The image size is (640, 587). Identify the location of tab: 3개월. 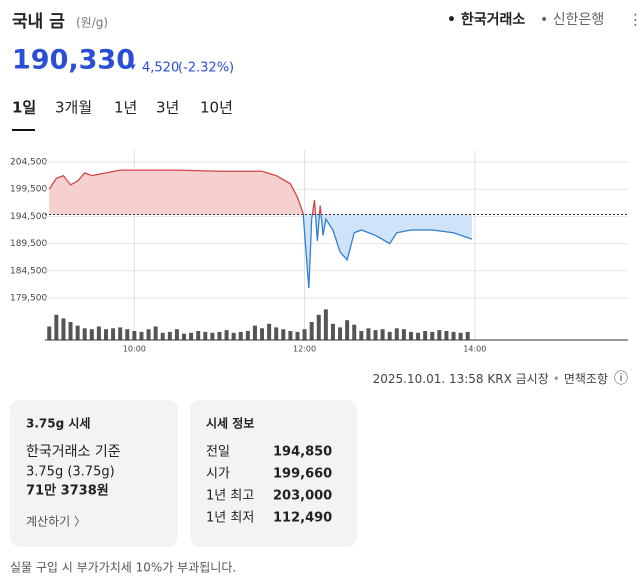
(73, 108).